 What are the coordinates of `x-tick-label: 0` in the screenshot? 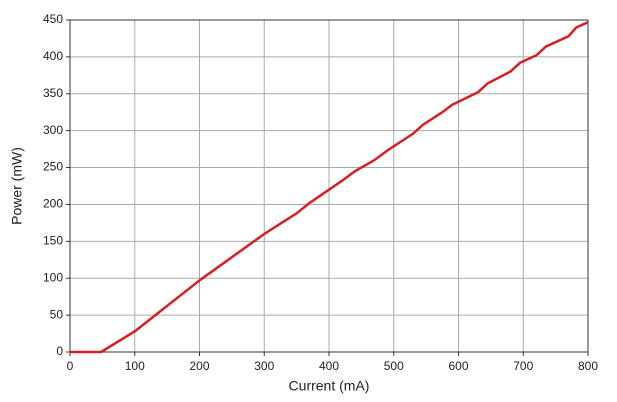 It's located at (70, 366).